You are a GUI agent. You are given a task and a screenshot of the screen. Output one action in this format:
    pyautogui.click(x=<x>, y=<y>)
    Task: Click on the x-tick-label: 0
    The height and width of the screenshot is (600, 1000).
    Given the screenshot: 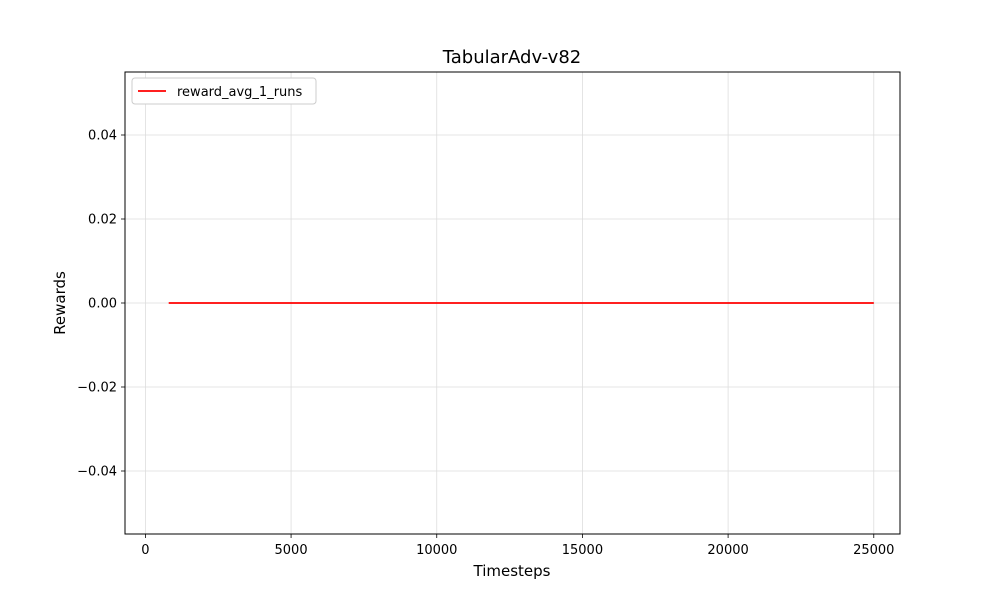 What is the action you would take?
    pyautogui.click(x=145, y=550)
    